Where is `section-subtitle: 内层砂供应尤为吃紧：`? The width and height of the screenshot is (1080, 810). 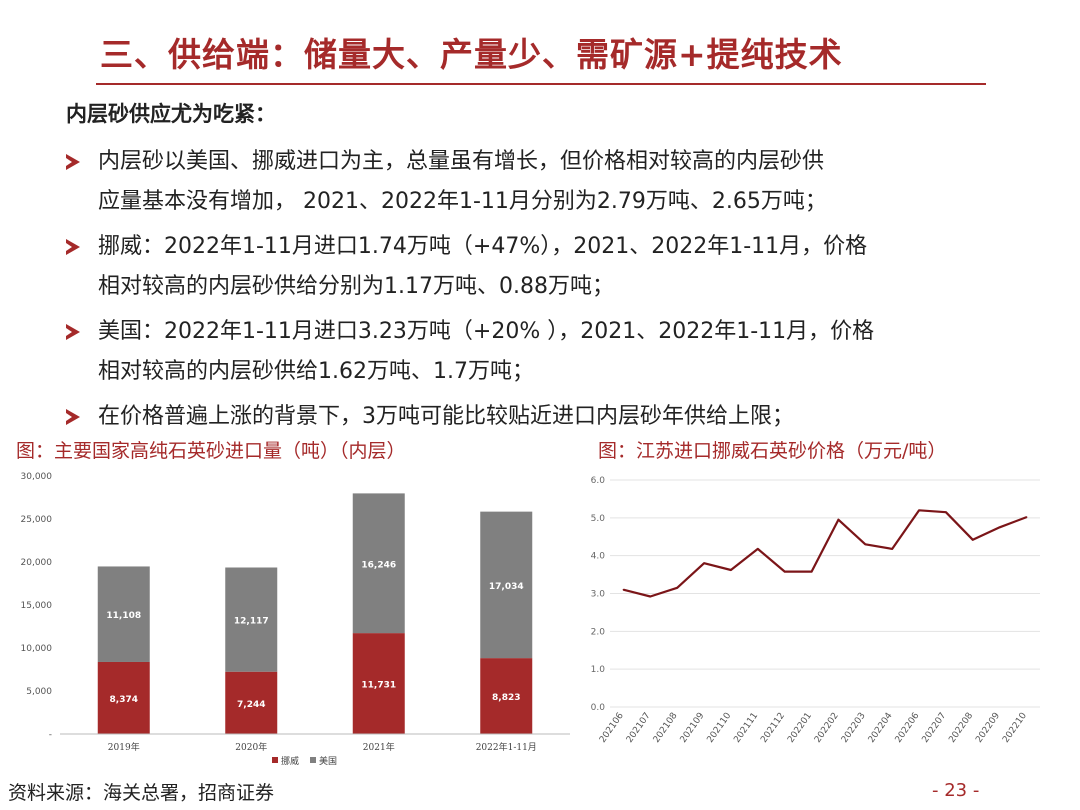
section-subtitle: 内层砂供应尤为吃紧： is located at coordinates (171, 114).